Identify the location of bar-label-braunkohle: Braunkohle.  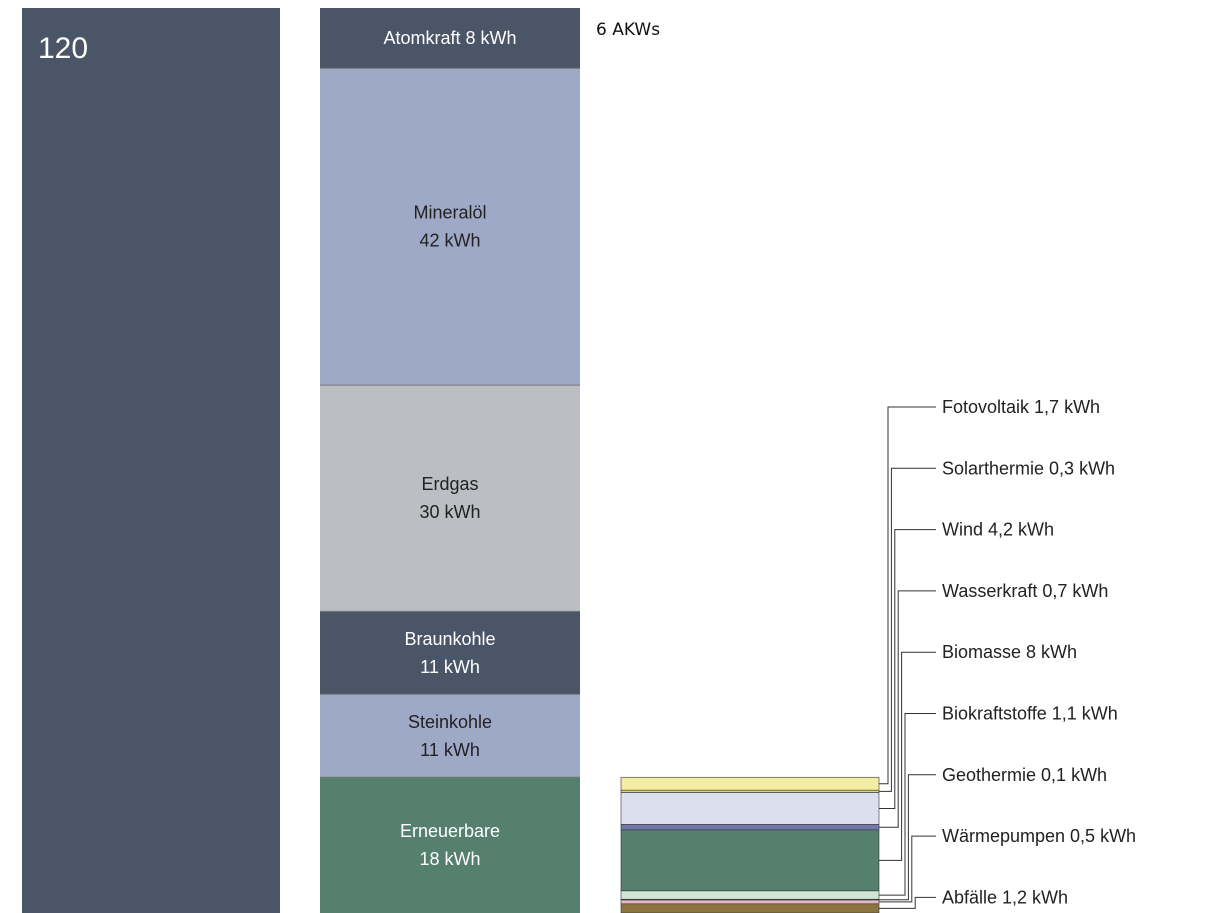
(449, 639).